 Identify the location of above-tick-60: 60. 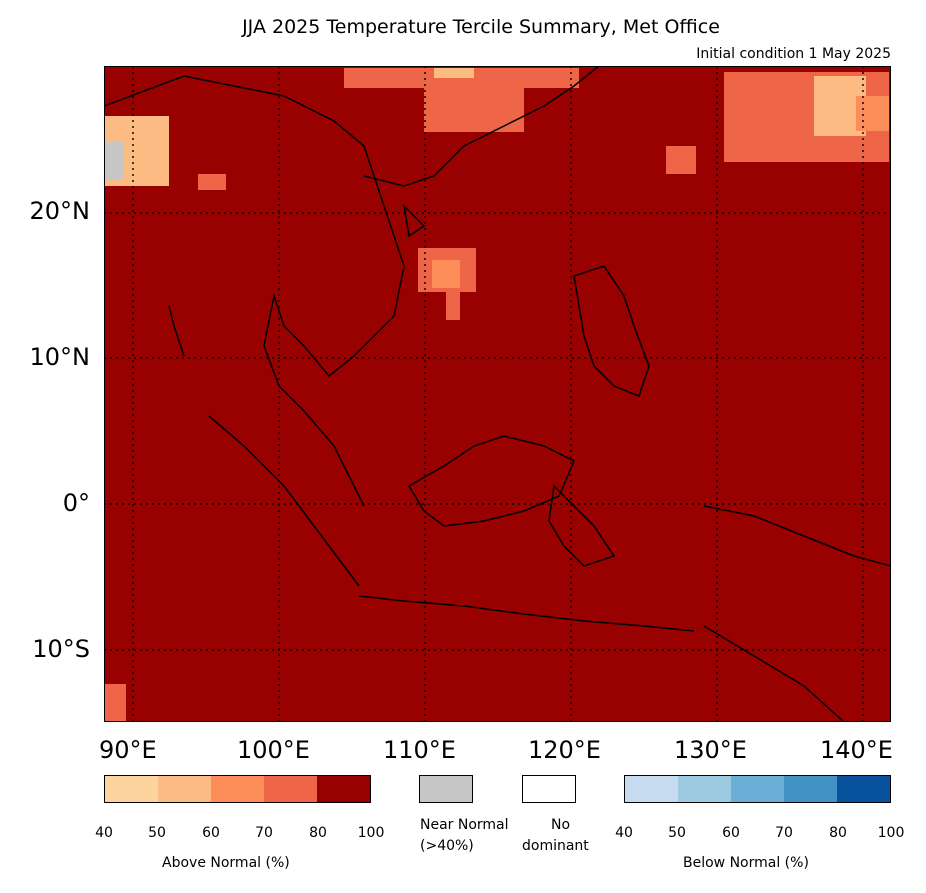
(211, 833).